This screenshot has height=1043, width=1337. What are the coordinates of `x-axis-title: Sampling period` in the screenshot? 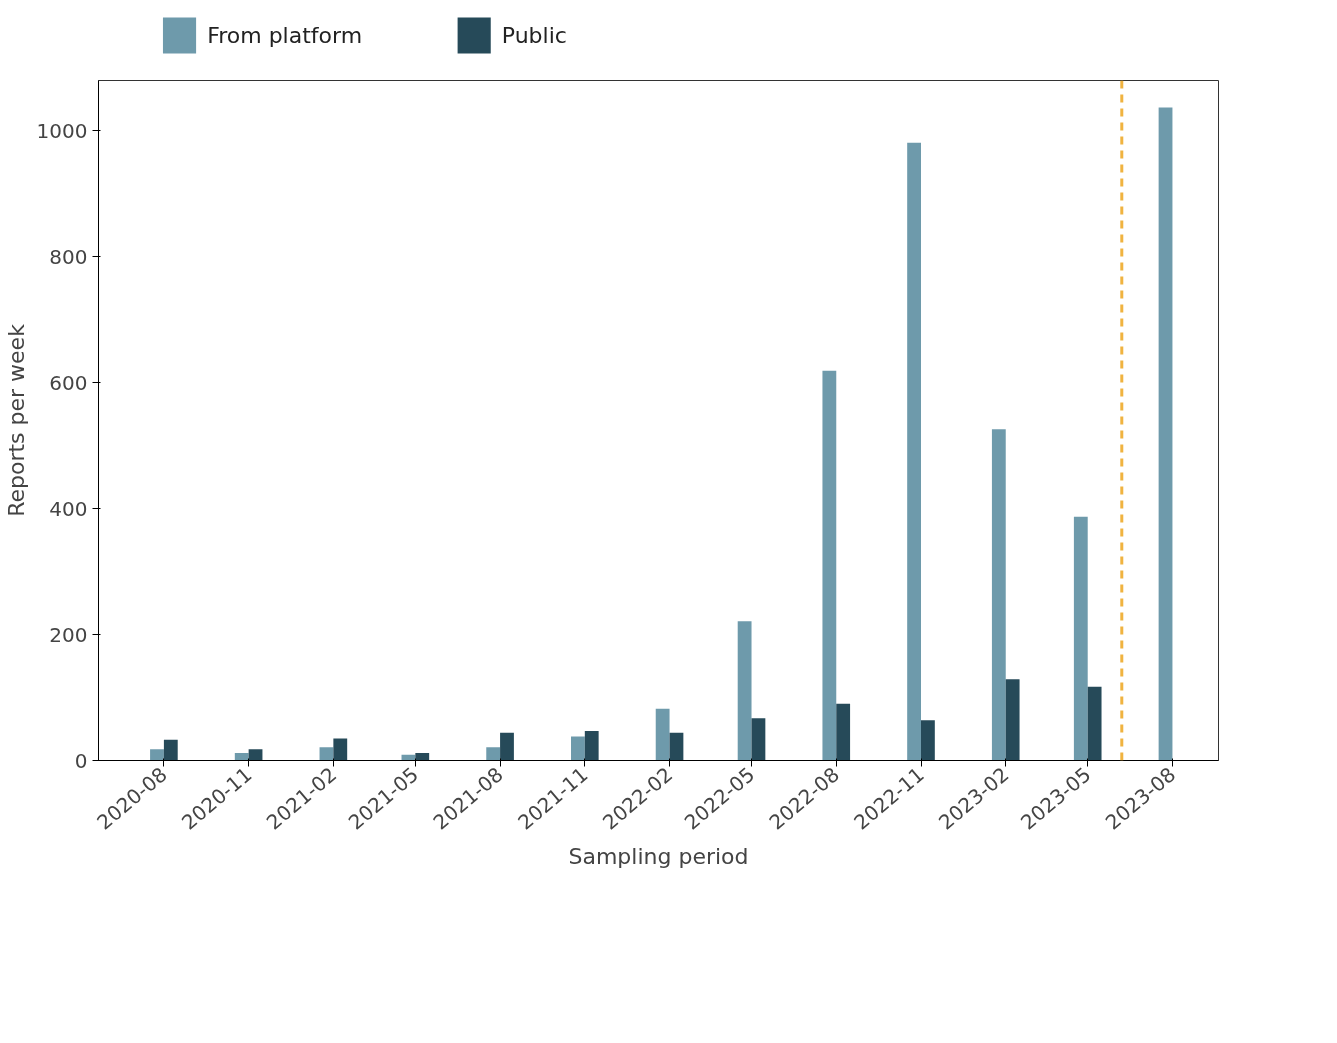 It's located at (658, 857).